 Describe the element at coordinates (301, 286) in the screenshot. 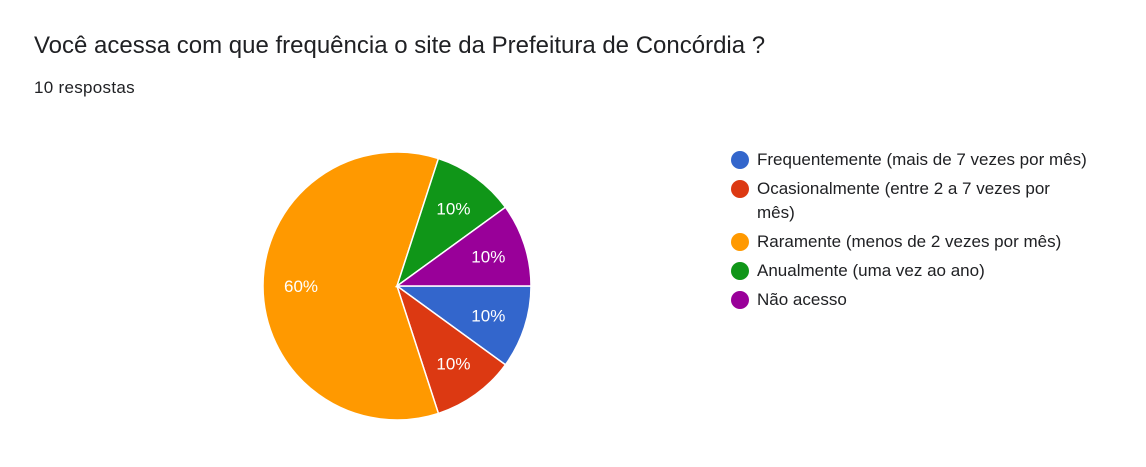

I see `slice-label: 60%` at that location.